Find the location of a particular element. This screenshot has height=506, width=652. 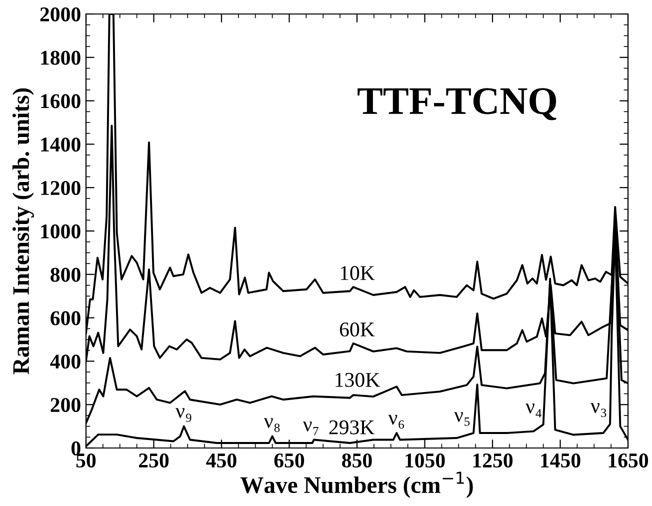

x-tick-label: 650 is located at coordinates (289, 460).